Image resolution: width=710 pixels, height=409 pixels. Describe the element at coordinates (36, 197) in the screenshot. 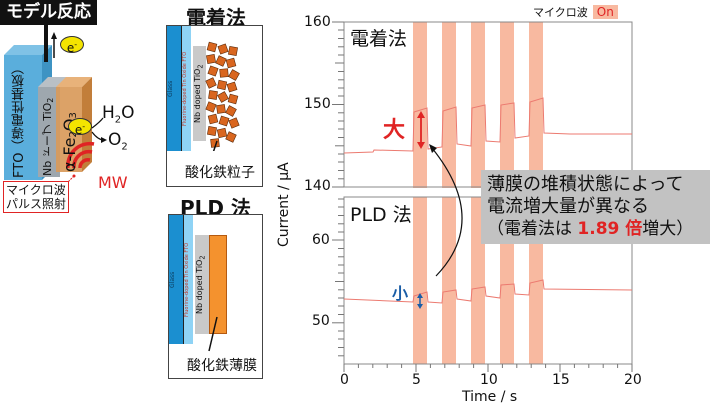

I see `mw-note: マイクロ波 パルス照射` at that location.